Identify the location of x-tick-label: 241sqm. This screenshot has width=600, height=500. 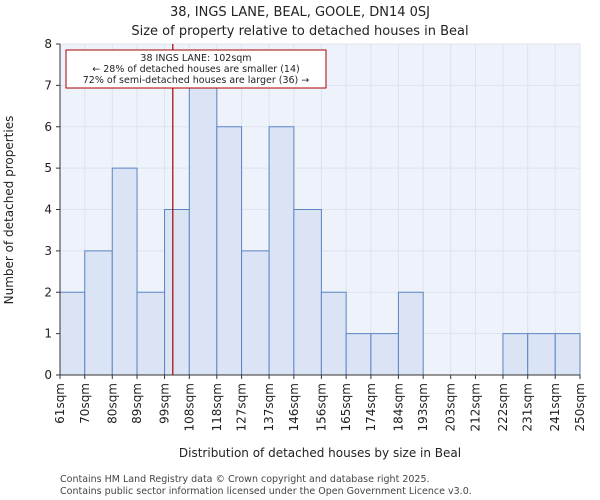
(555, 407).